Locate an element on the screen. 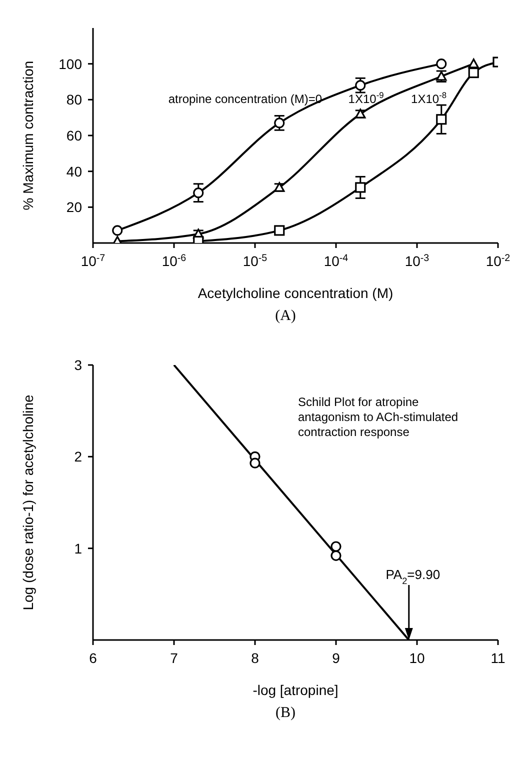  text: (B) is located at coordinates (285, 713).